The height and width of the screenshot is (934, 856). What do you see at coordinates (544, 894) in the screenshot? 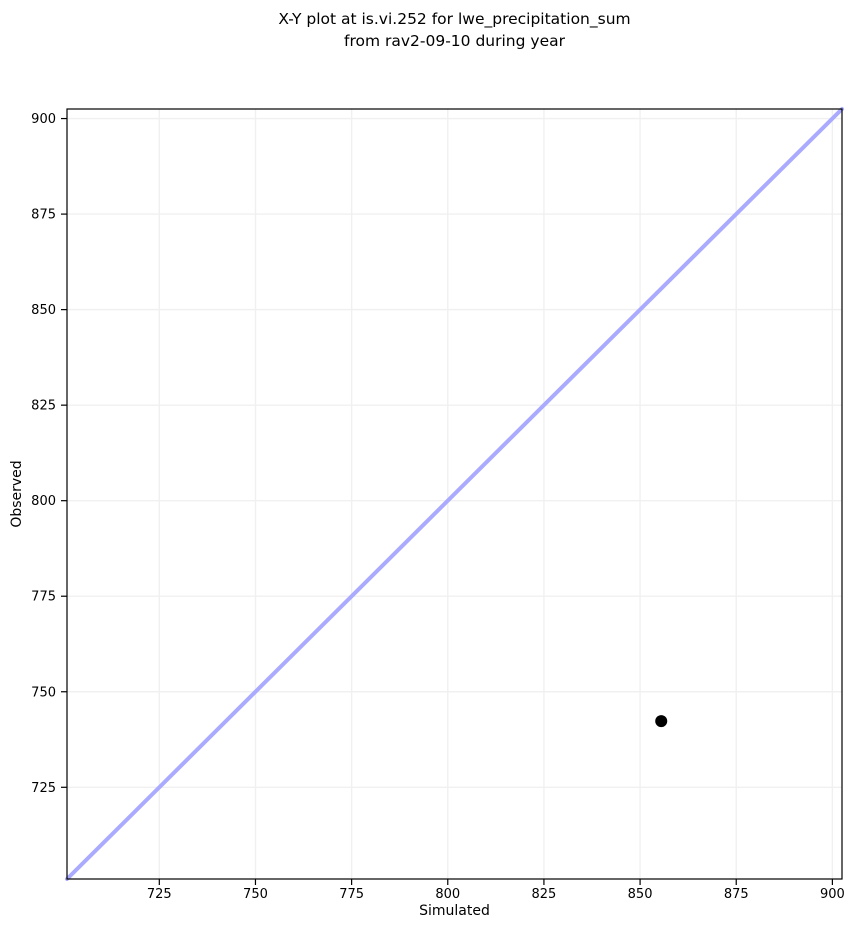
I see `x-tick-label: 825` at bounding box center [544, 894].